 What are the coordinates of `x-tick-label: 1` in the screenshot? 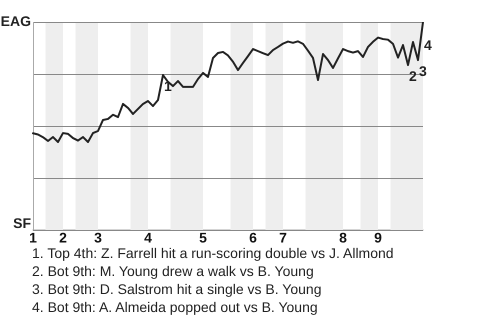 It's located at (33, 237).